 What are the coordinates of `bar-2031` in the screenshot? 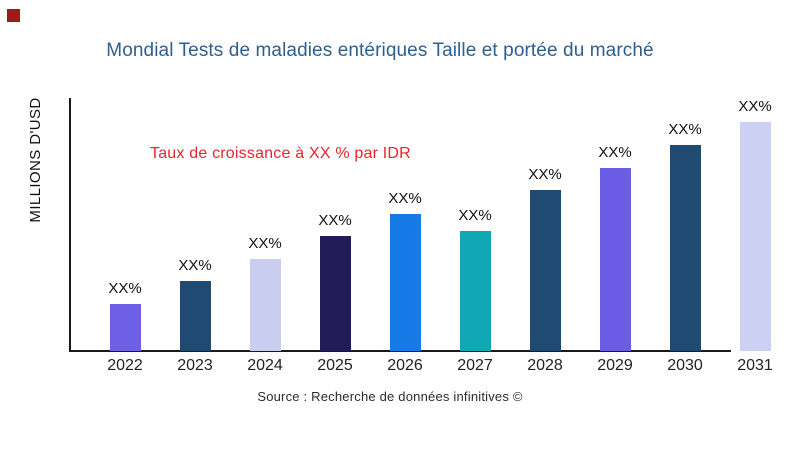 It's located at (755, 236).